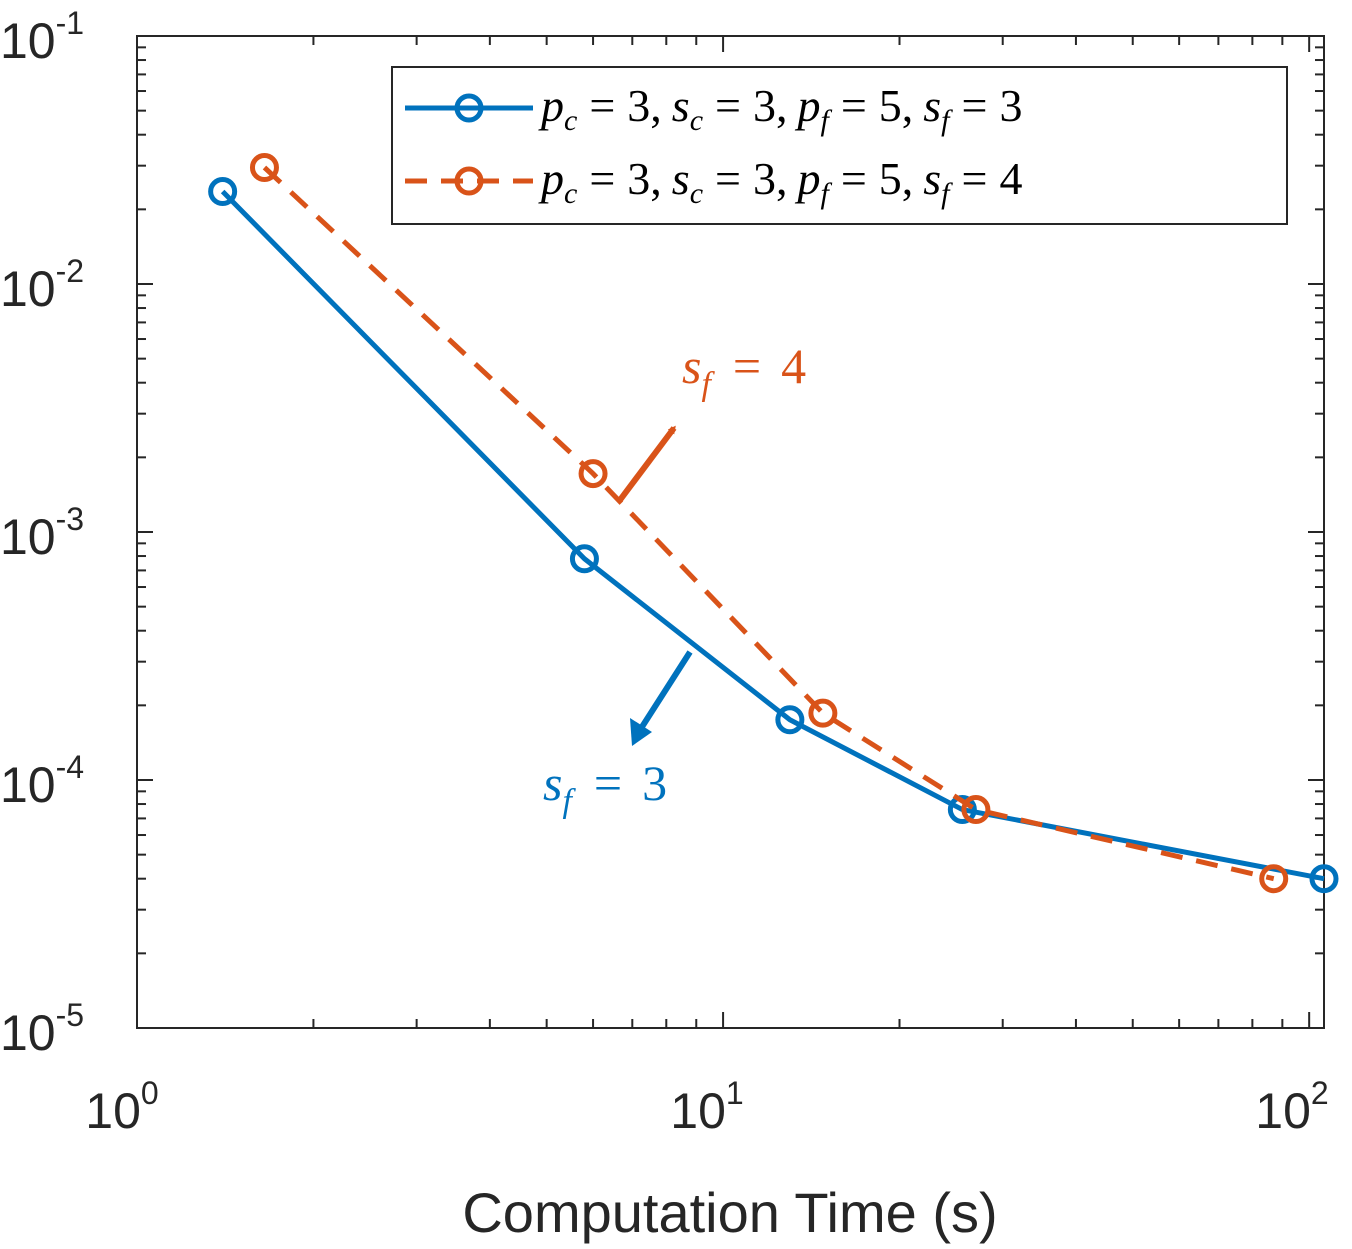  What do you see at coordinates (665, 691) in the screenshot?
I see `annotation-arrow-sf3` at bounding box center [665, 691].